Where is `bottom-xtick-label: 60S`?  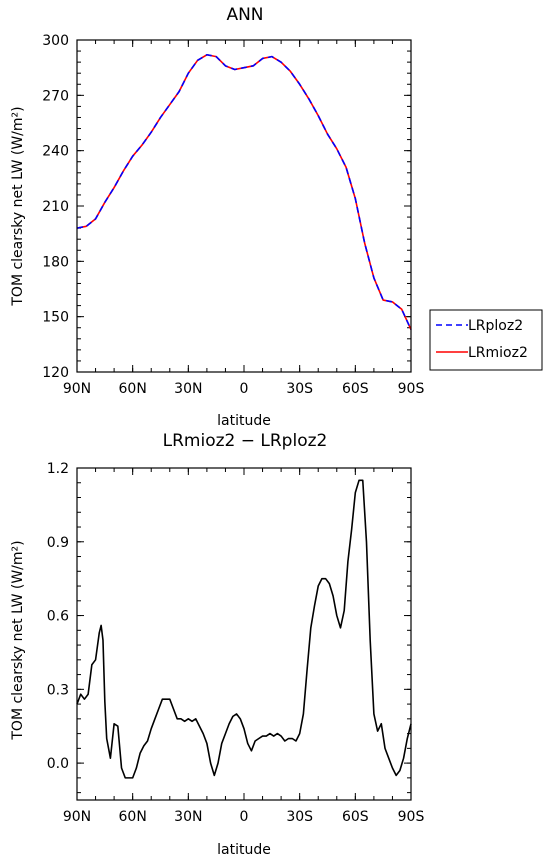
bottom-xtick-label: 60S is located at coordinates (355, 817).